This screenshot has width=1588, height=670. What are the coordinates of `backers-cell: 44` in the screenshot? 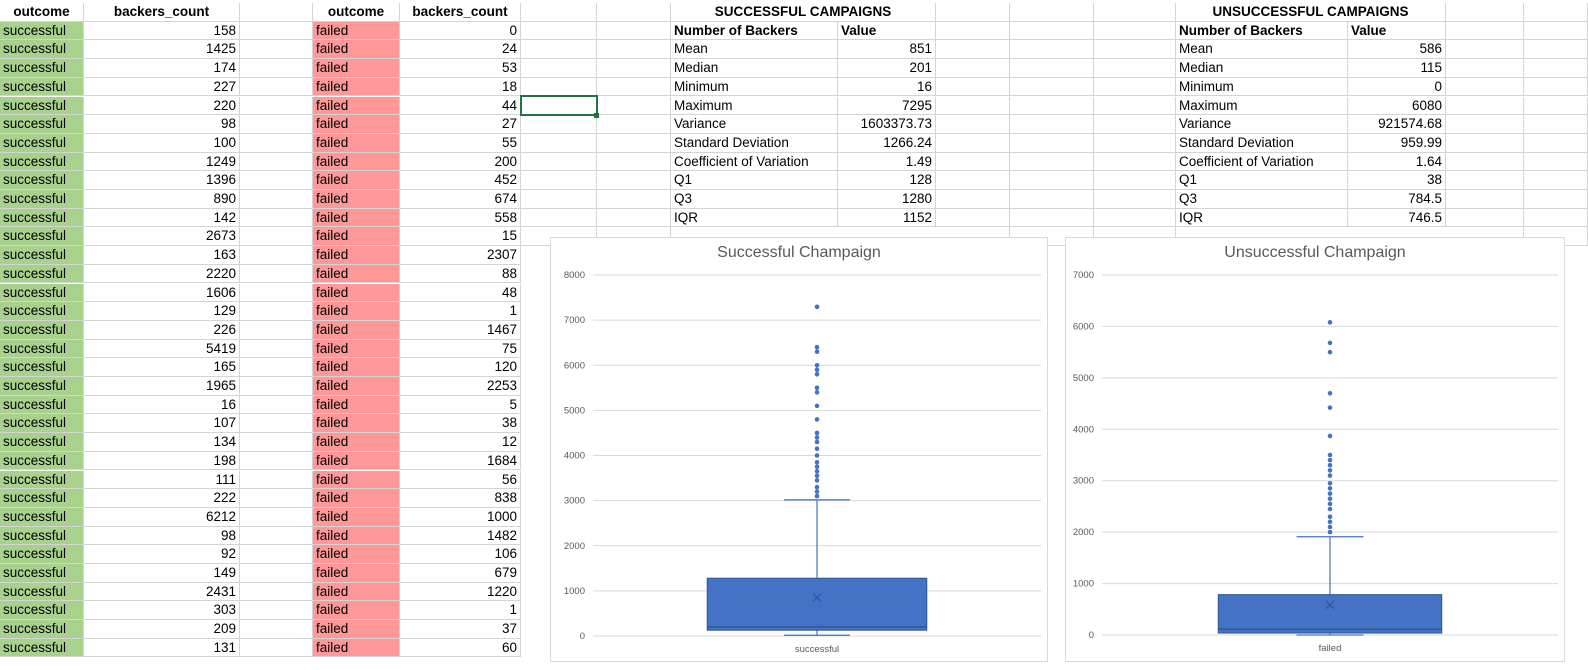 It's located at (460, 106).